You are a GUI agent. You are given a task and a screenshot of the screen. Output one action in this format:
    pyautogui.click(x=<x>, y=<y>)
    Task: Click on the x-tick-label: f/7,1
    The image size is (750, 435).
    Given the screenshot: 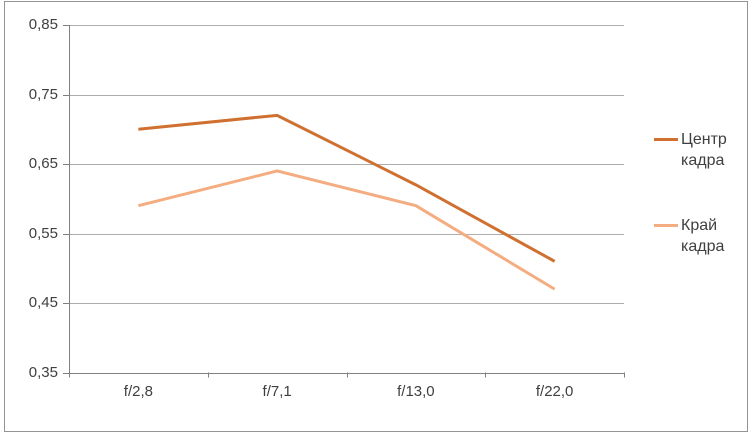 What is the action you would take?
    pyautogui.click(x=277, y=391)
    